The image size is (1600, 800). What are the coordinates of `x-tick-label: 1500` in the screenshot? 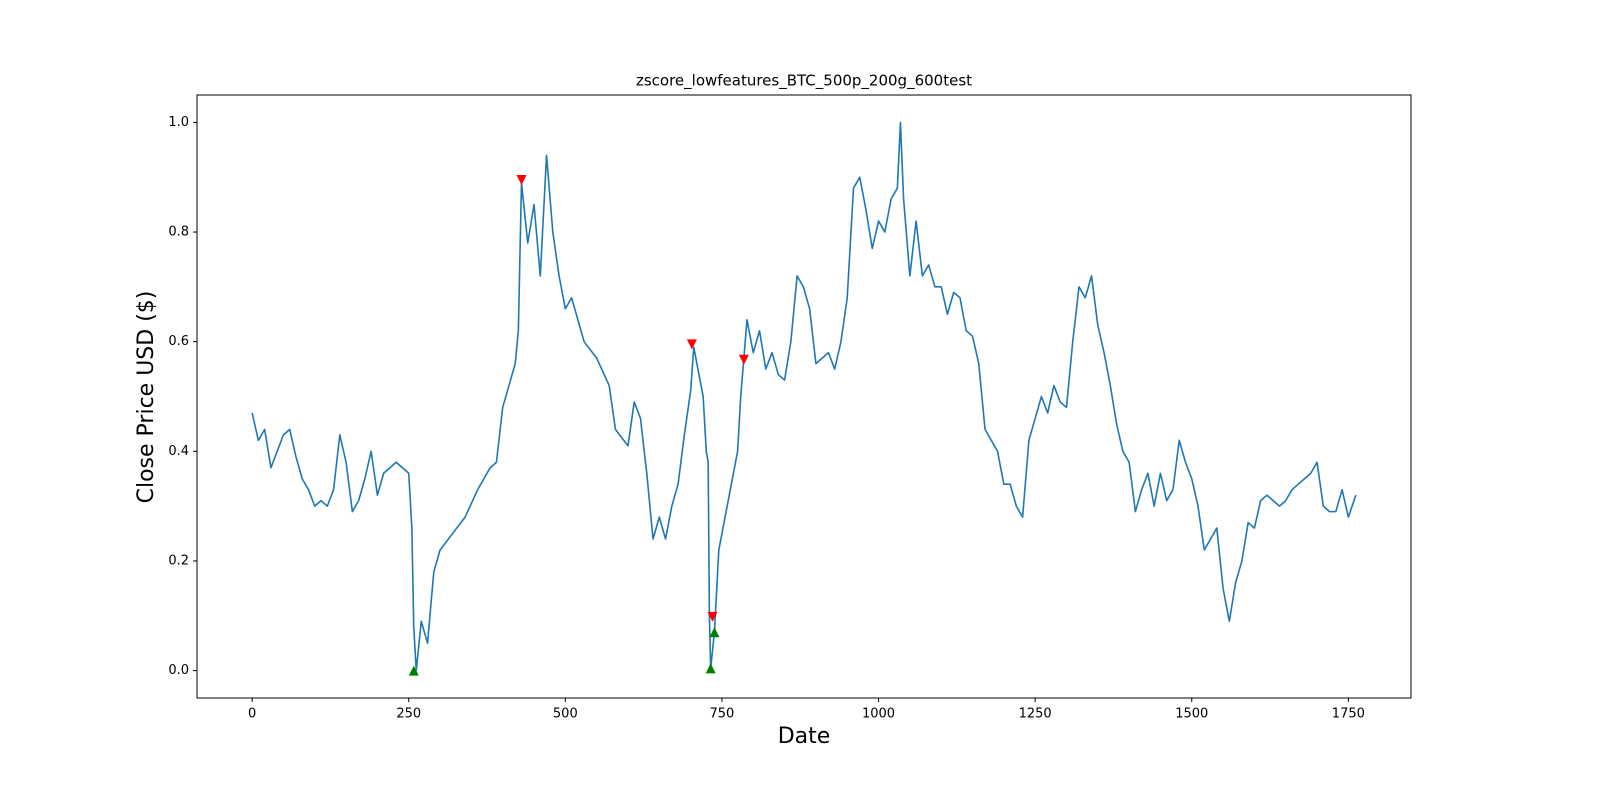 It's located at (1191, 714).